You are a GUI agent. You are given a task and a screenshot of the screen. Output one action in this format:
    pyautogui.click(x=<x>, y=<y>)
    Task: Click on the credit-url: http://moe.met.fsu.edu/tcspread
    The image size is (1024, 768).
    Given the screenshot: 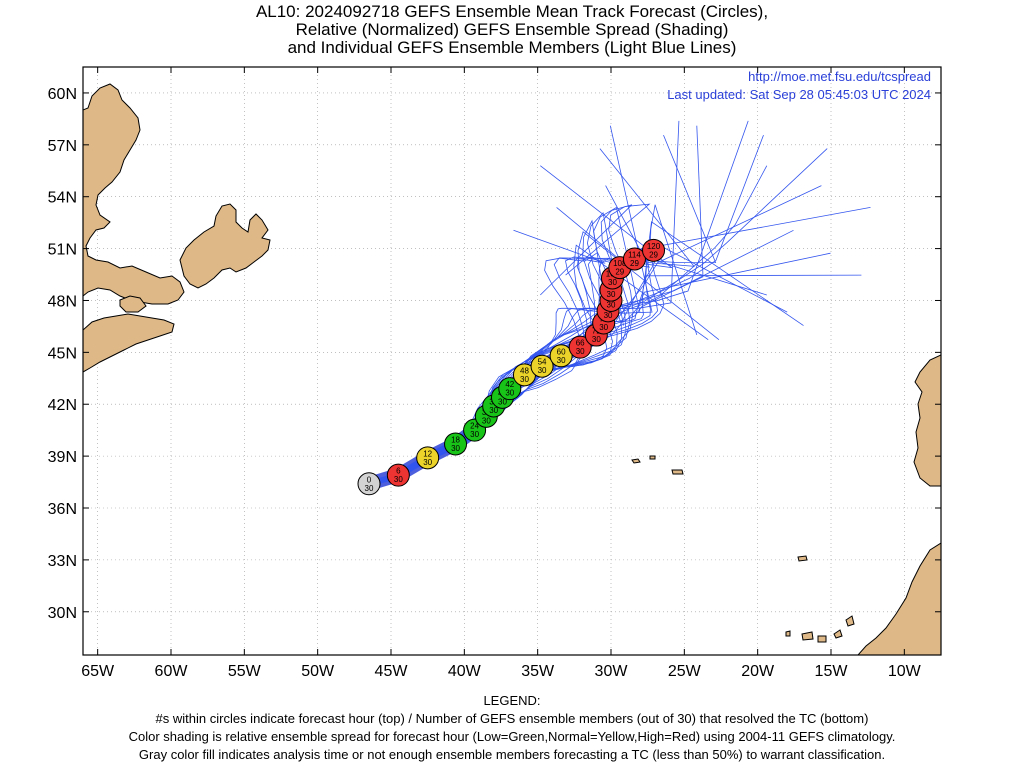 What is the action you would take?
    pyautogui.click(x=839, y=76)
    